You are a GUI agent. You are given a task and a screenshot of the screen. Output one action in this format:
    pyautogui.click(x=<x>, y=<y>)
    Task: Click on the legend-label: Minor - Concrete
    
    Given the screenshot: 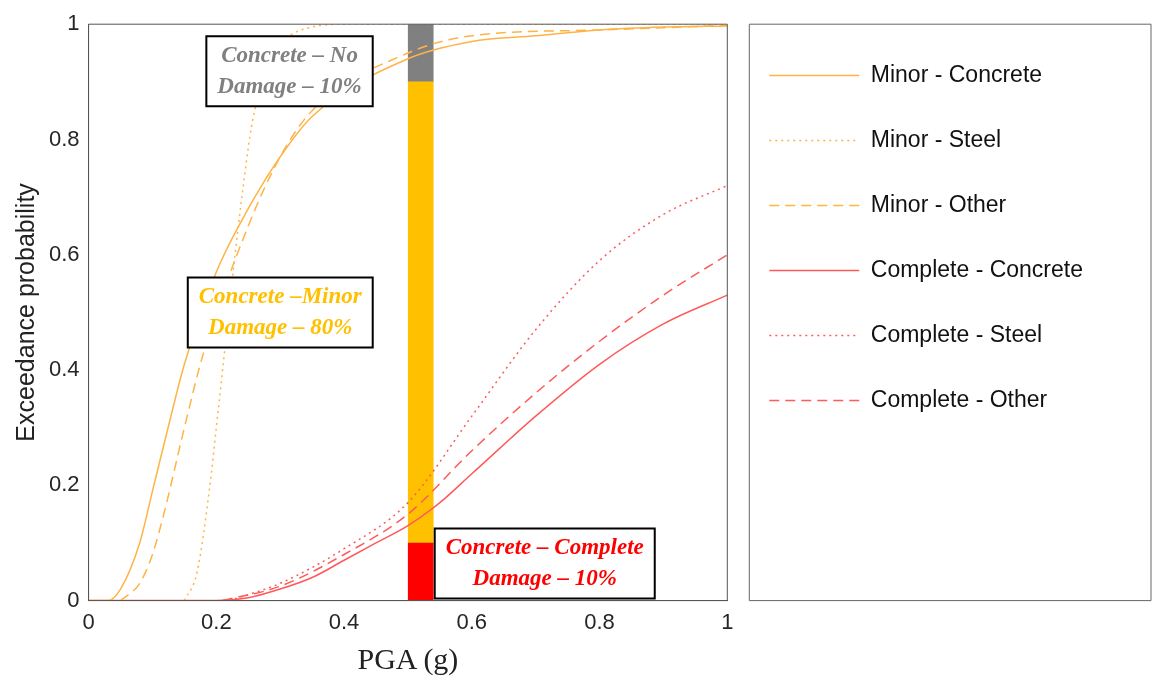 What is the action you would take?
    pyautogui.click(x=956, y=73)
    